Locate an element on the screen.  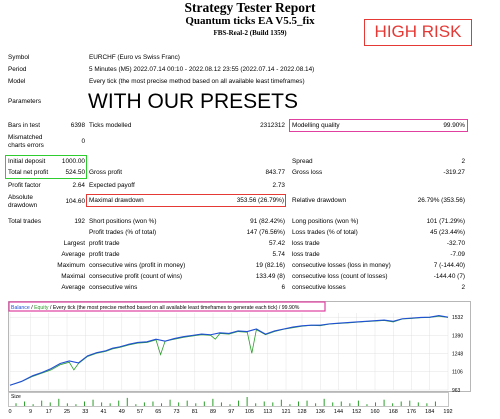
symbol-label: Symbol is located at coordinates (19, 57).